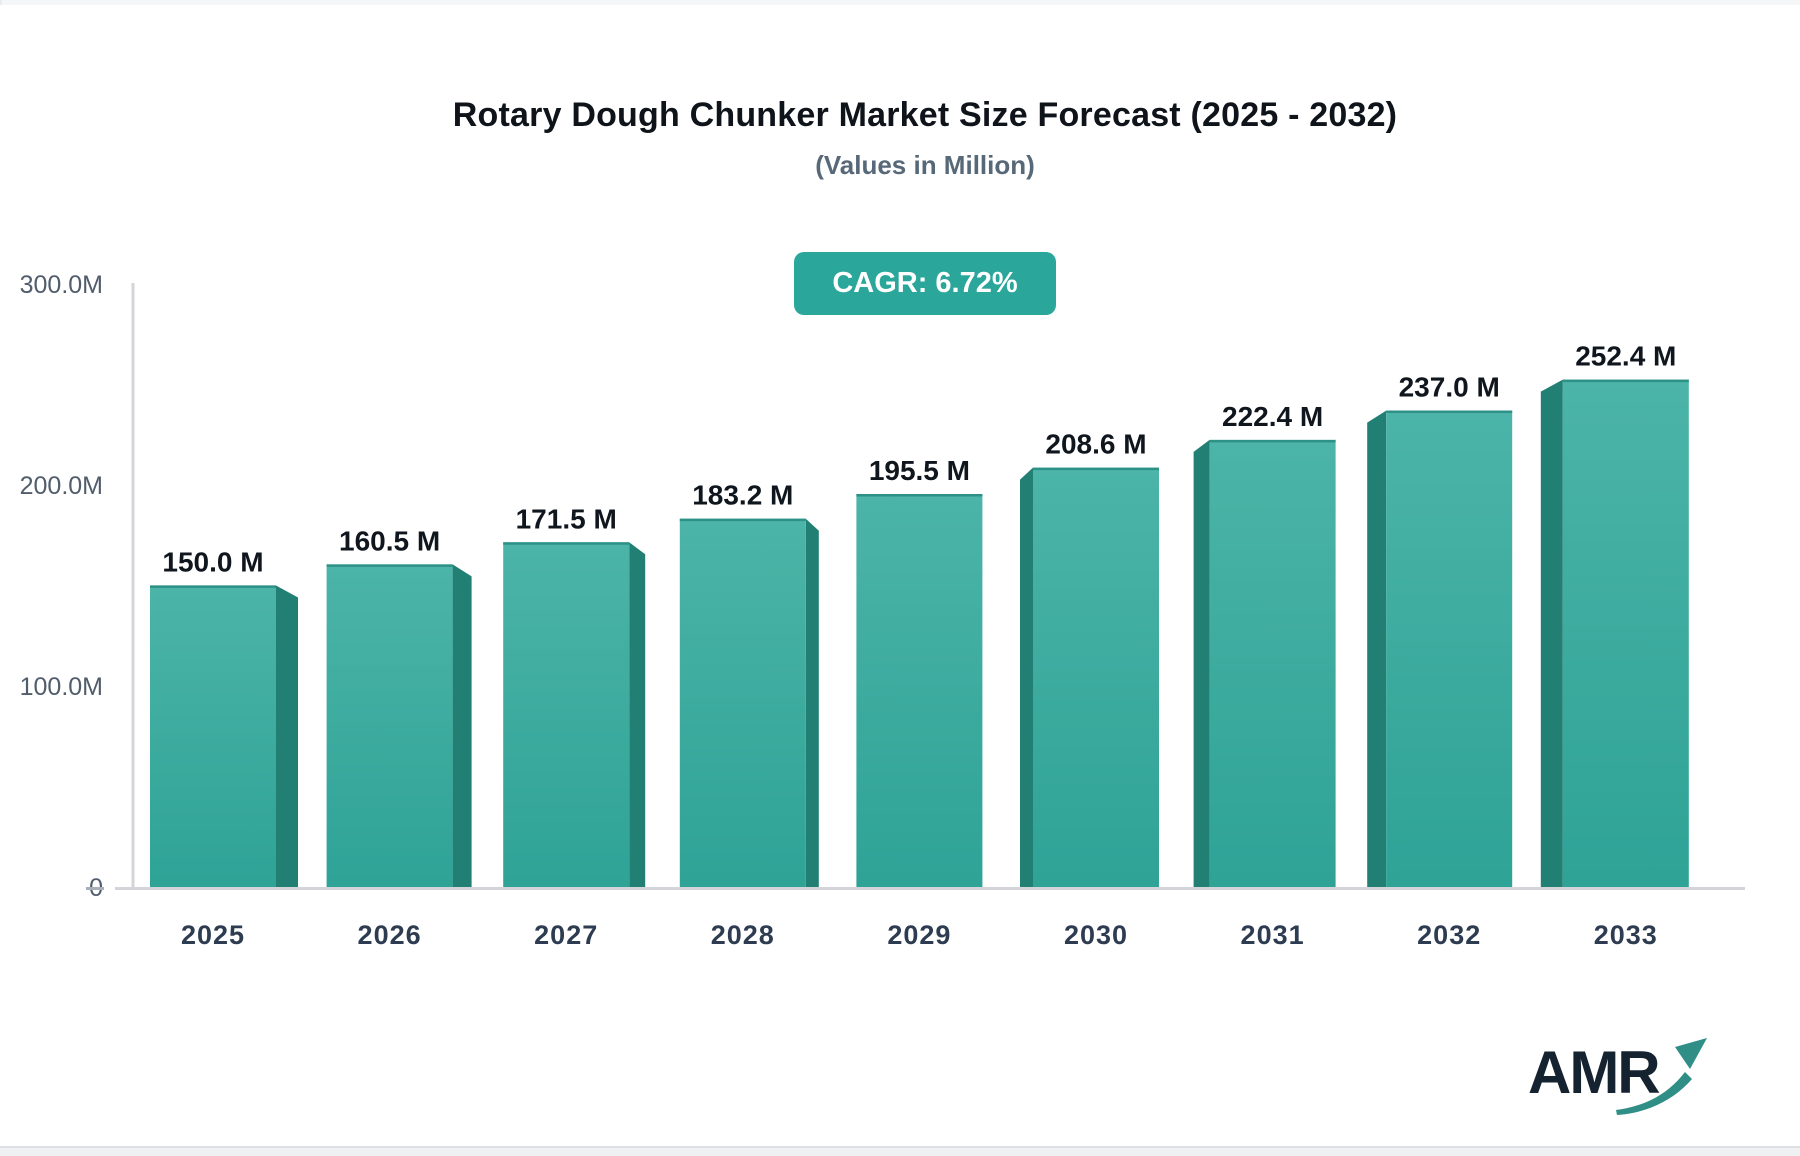  What do you see at coordinates (1272, 663) in the screenshot?
I see `bar-2031` at bounding box center [1272, 663].